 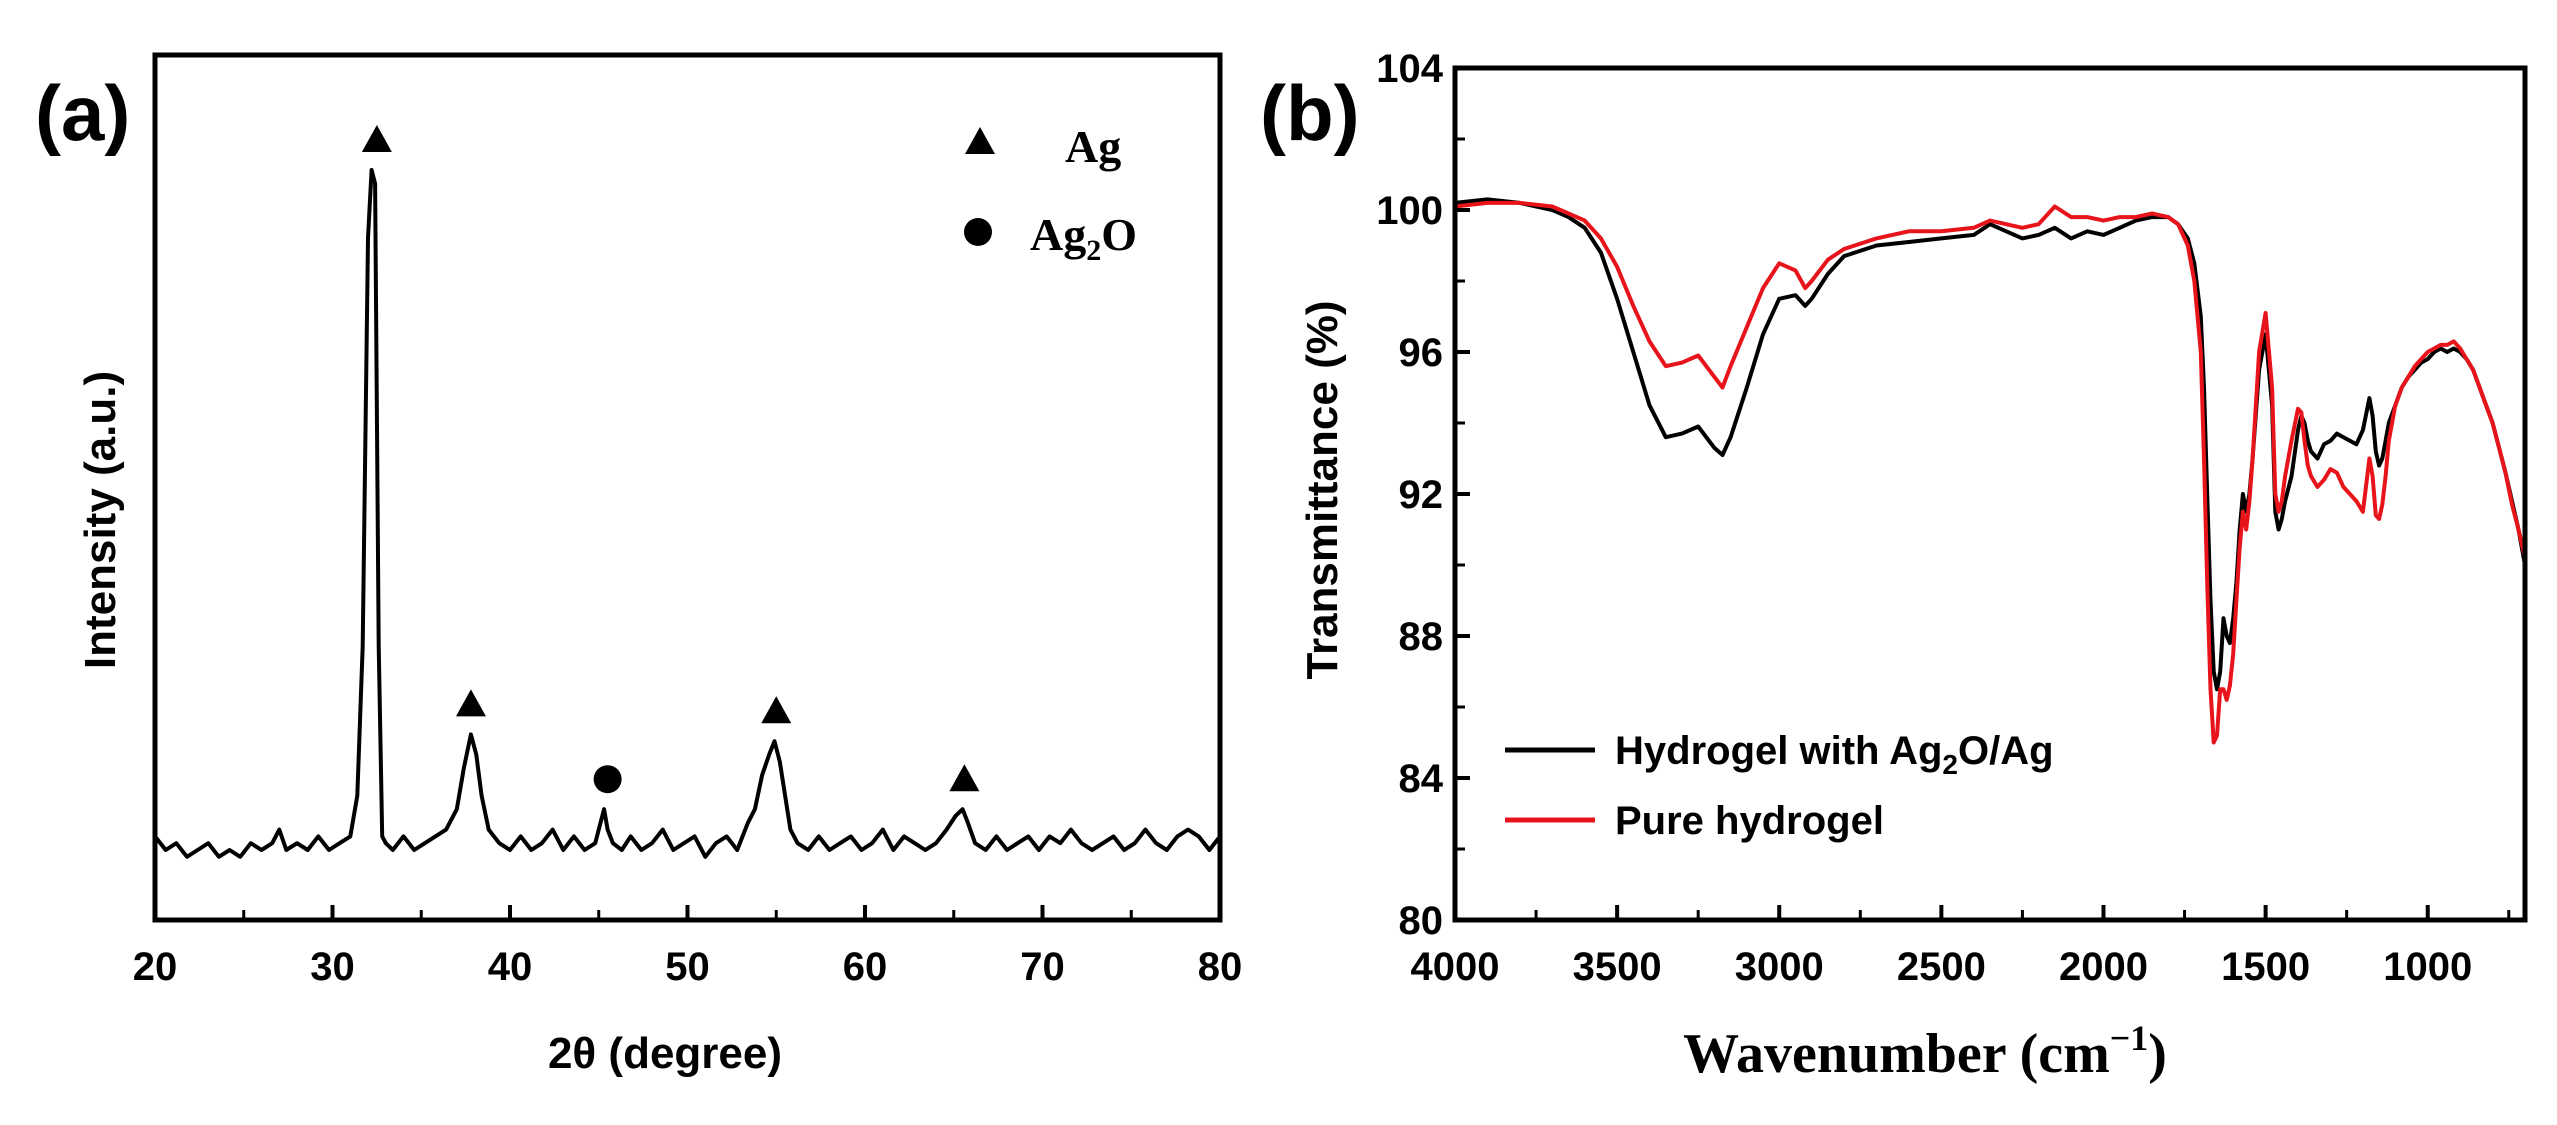 I want to click on panel-b-xlabel-suffix: ), so click(x=2157, y=1054).